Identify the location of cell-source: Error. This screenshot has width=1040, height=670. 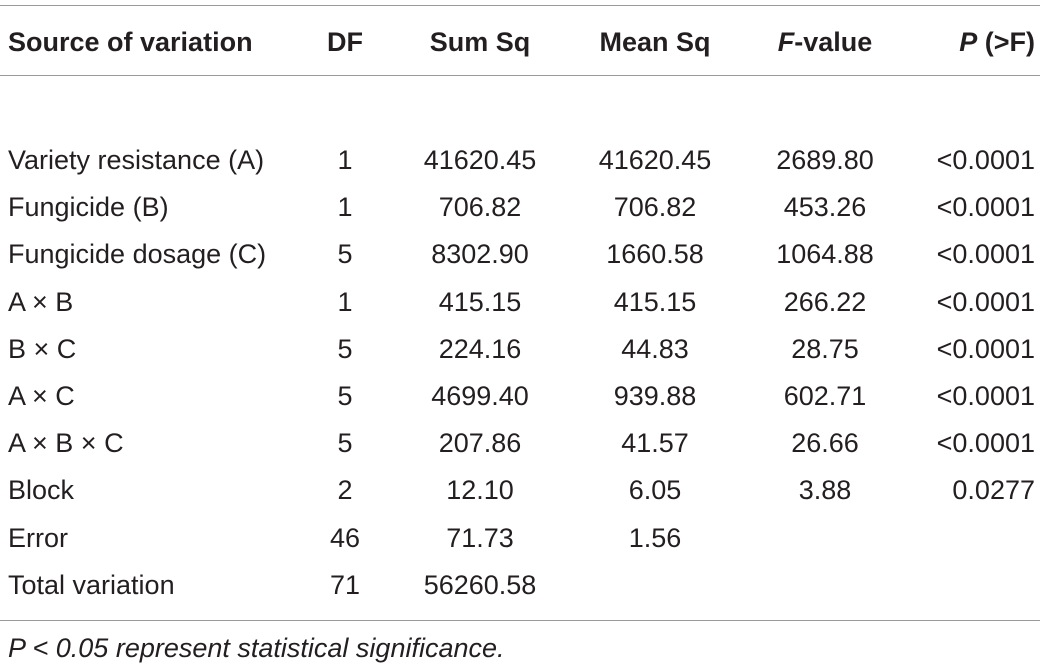
(38, 537).